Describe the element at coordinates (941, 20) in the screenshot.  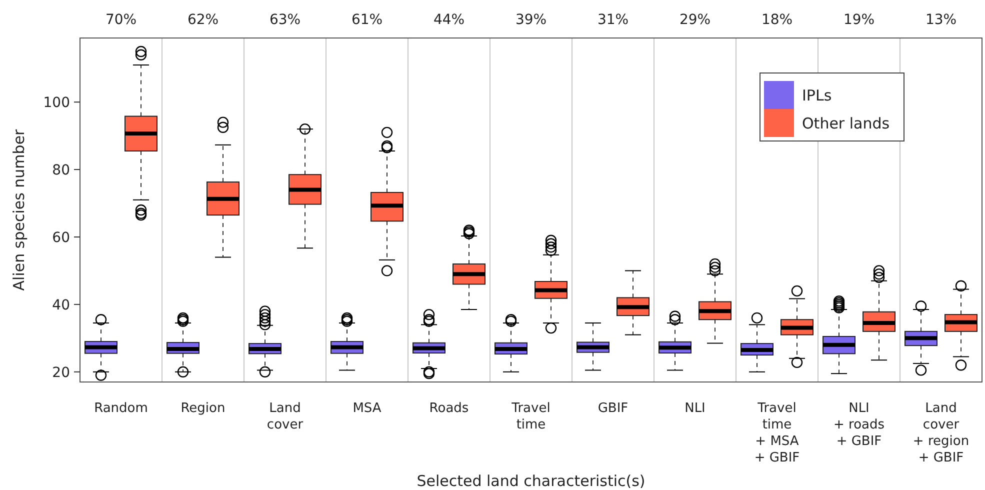
I see `text: 13%` at that location.